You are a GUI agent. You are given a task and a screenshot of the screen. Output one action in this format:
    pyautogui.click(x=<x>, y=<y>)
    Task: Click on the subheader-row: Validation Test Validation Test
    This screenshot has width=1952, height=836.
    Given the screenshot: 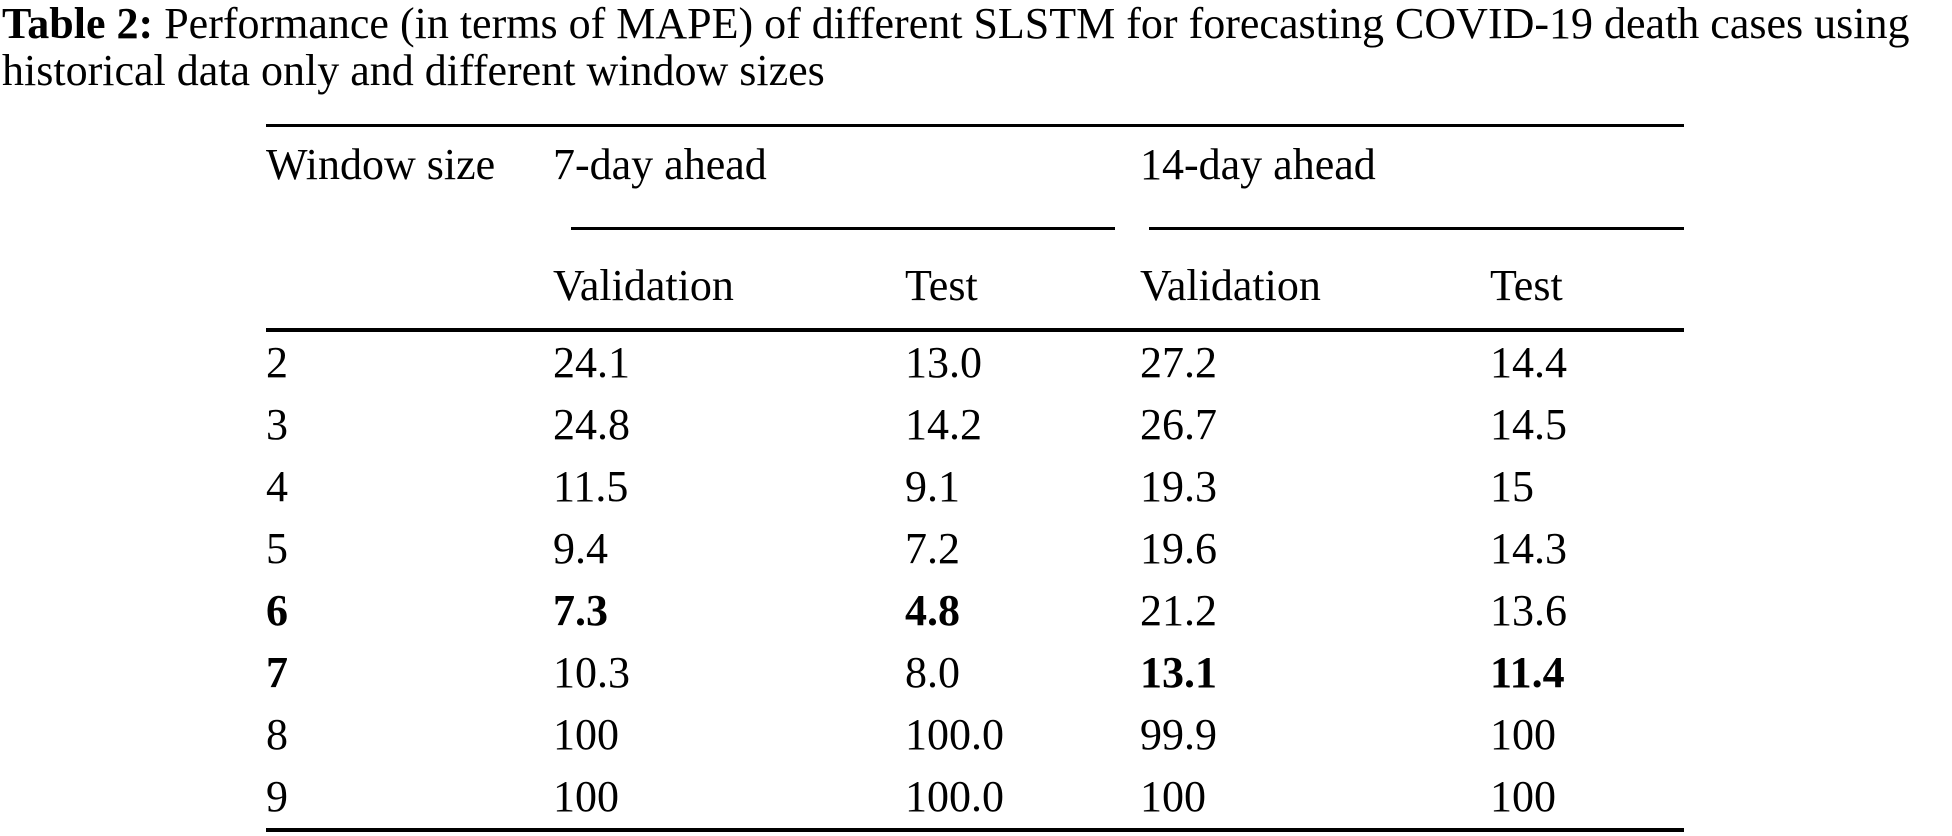 What is the action you would take?
    pyautogui.click(x=975, y=281)
    